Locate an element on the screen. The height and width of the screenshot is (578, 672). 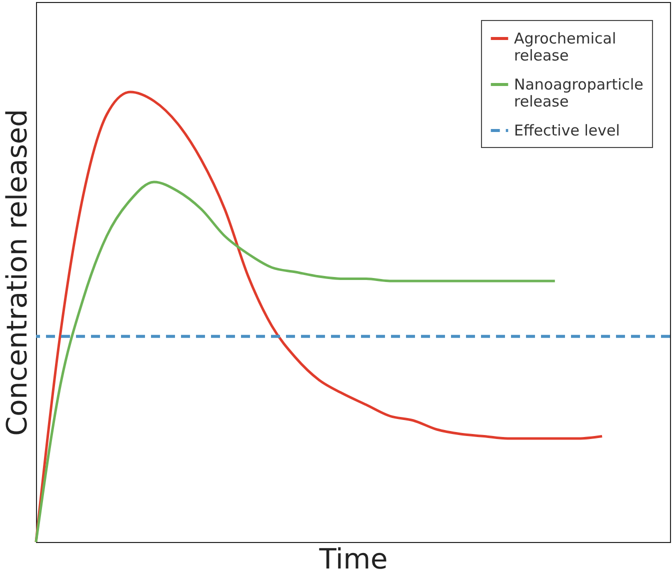
legend-label: Nanoagroparticle release is located at coordinates (579, 93).